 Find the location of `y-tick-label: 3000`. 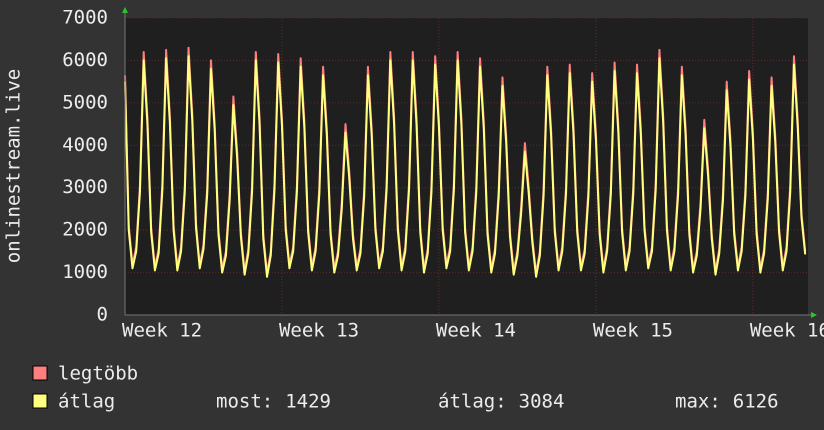

y-tick-label: 3000 is located at coordinates (85, 187).